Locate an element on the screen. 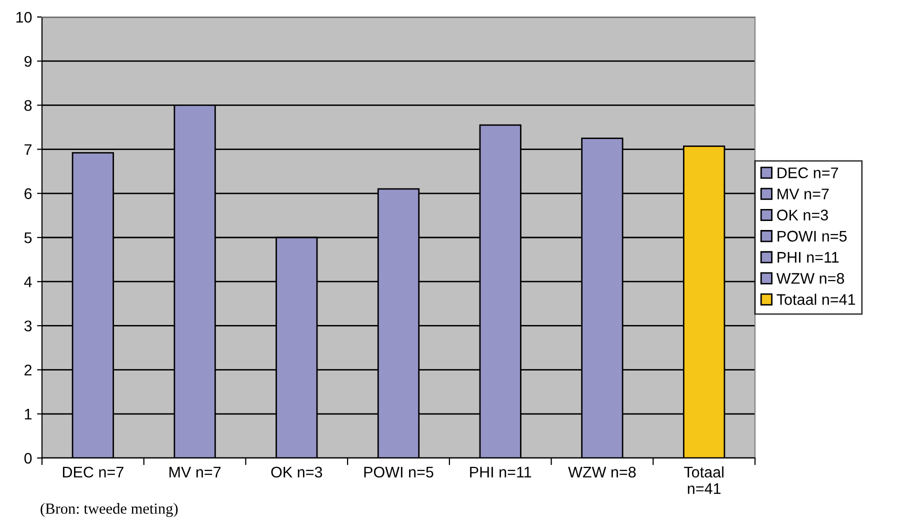 The width and height of the screenshot is (899, 524). legend-label: POWI n=5 is located at coordinates (812, 236).